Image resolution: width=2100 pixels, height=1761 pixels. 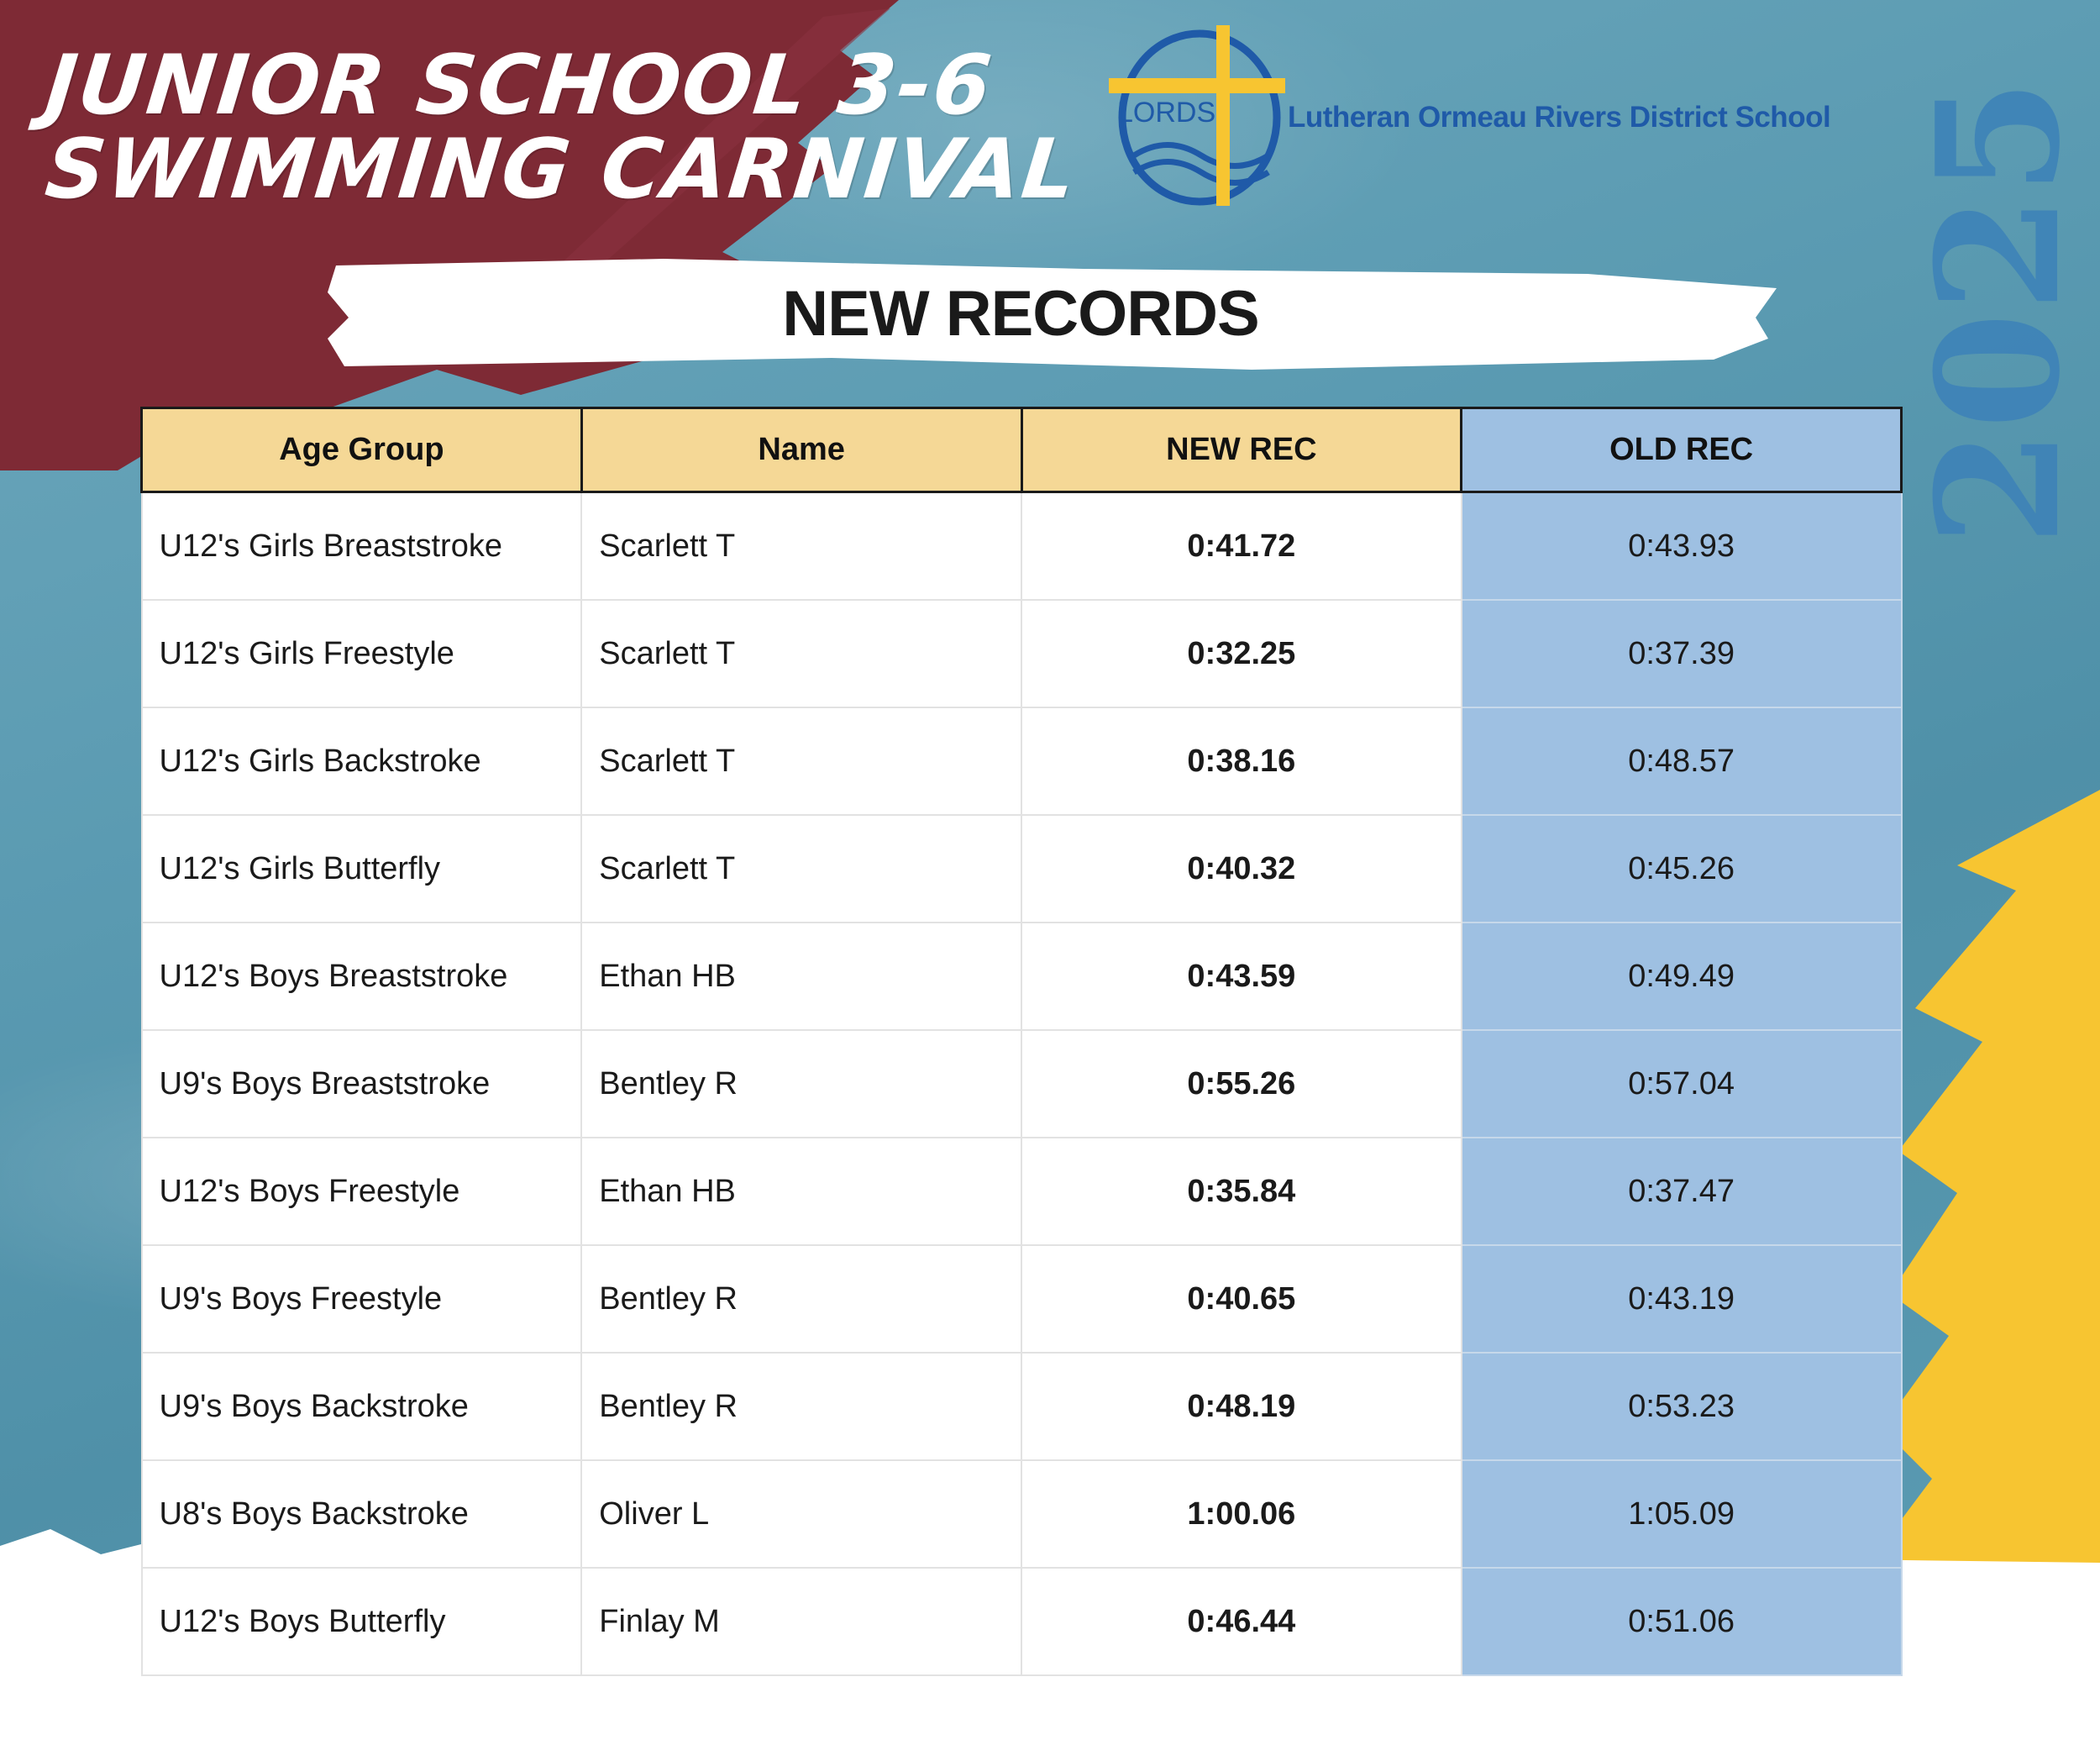 What do you see at coordinates (519, 86) in the screenshot?
I see `event-title-line1: JUNIOR SCHOOL 3-6` at bounding box center [519, 86].